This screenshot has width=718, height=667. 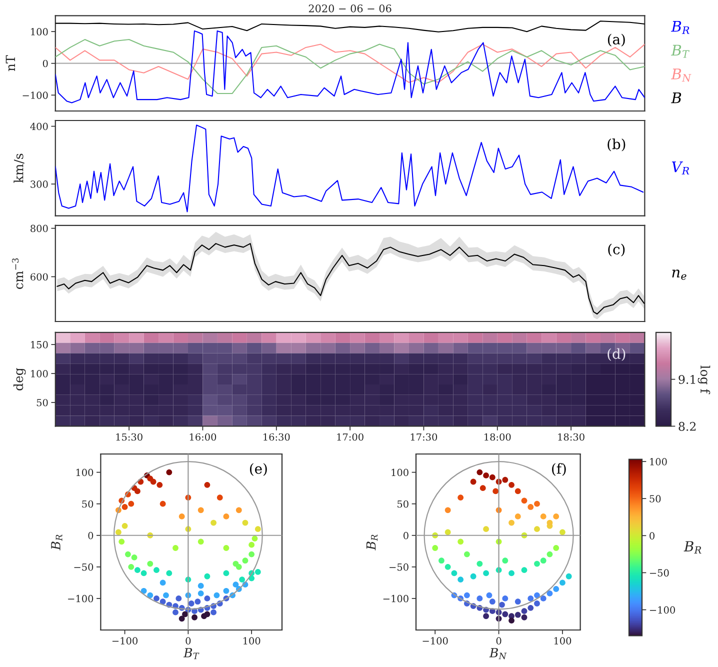 I want to click on color-bar-label: 0, so click(x=652, y=536).